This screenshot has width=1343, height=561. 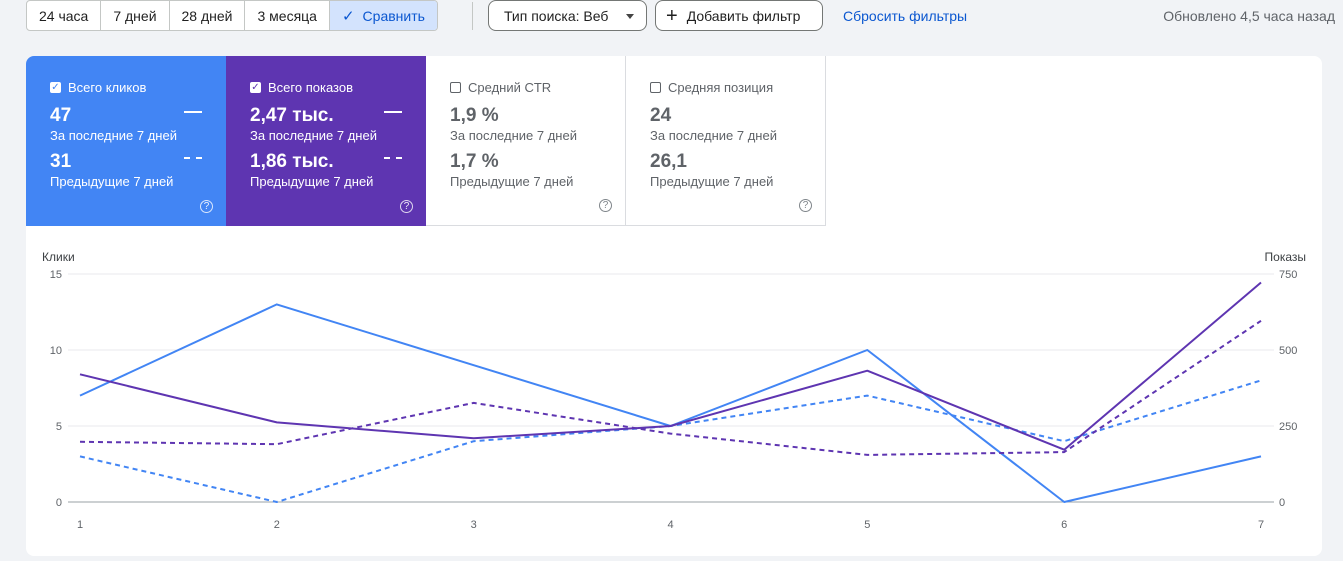 What do you see at coordinates (135, 15) in the screenshot?
I see `range-7d-button: 7 дней` at bounding box center [135, 15].